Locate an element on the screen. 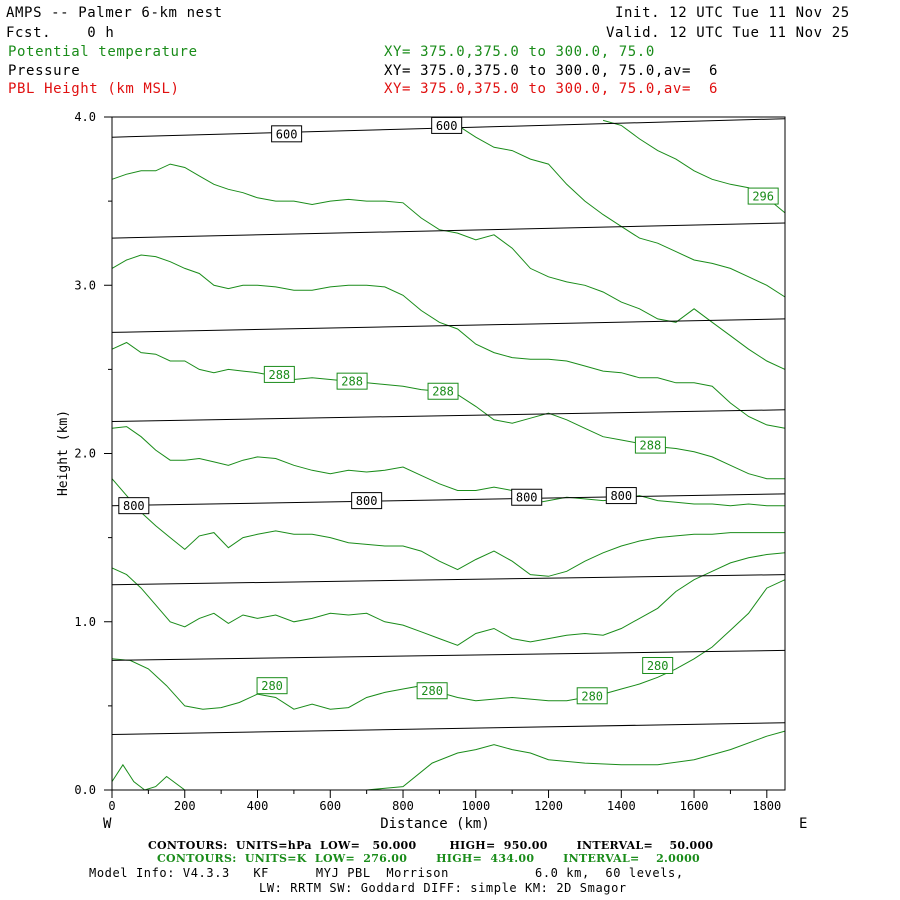 The image size is (900, 900). x-tick-label-5: 1000 is located at coordinates (475, 806).